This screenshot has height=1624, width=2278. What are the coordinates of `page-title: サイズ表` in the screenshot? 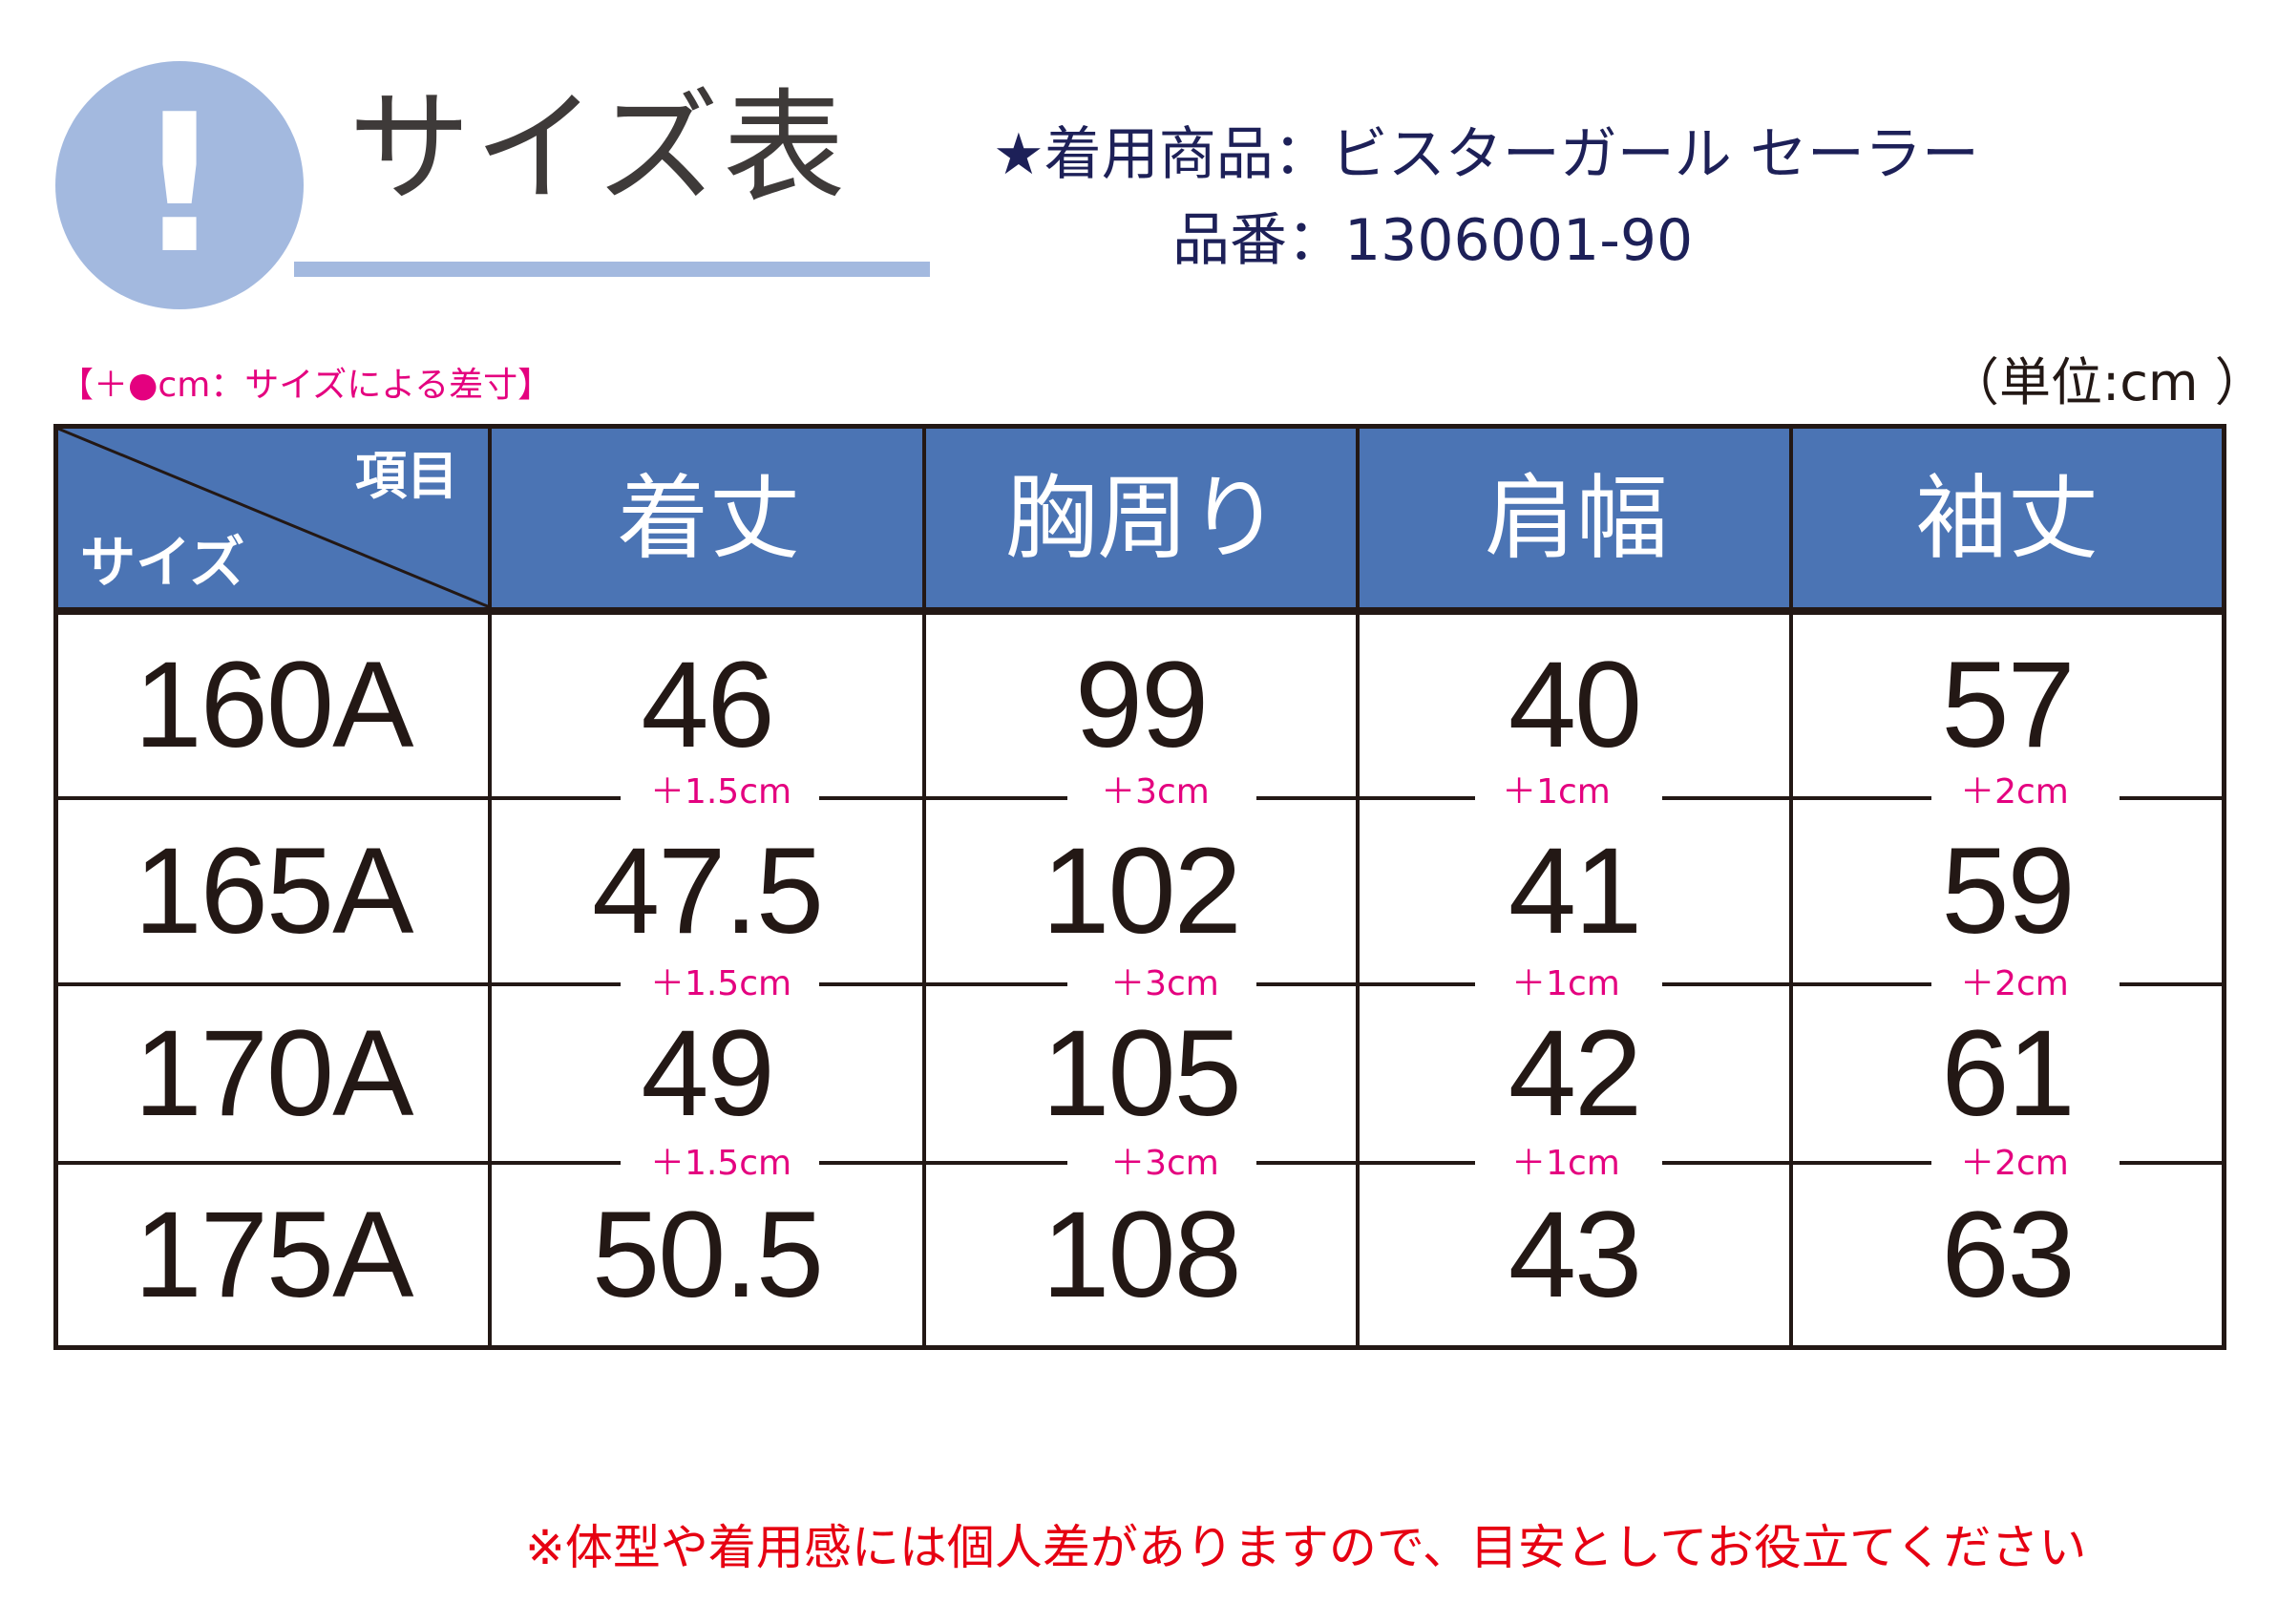 It's located at (599, 148).